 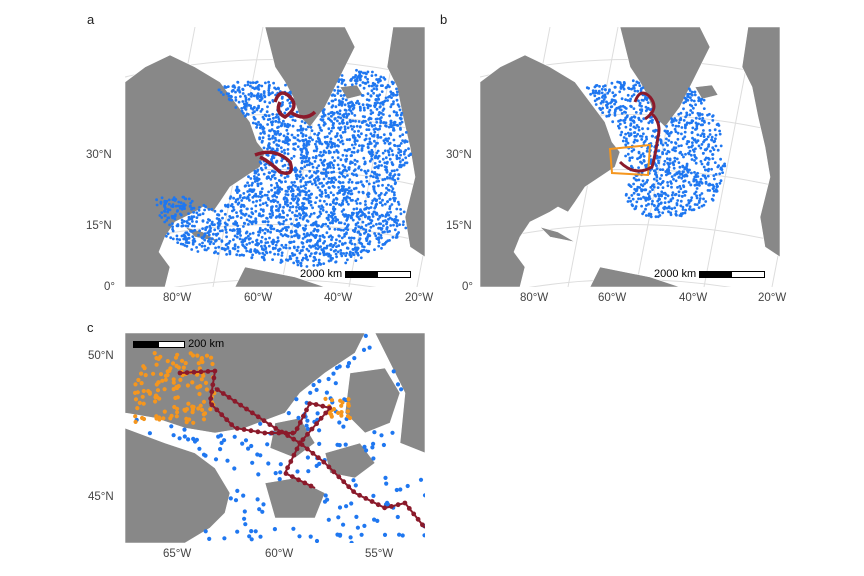 I want to click on panel-a-letter: a, so click(x=91, y=19).